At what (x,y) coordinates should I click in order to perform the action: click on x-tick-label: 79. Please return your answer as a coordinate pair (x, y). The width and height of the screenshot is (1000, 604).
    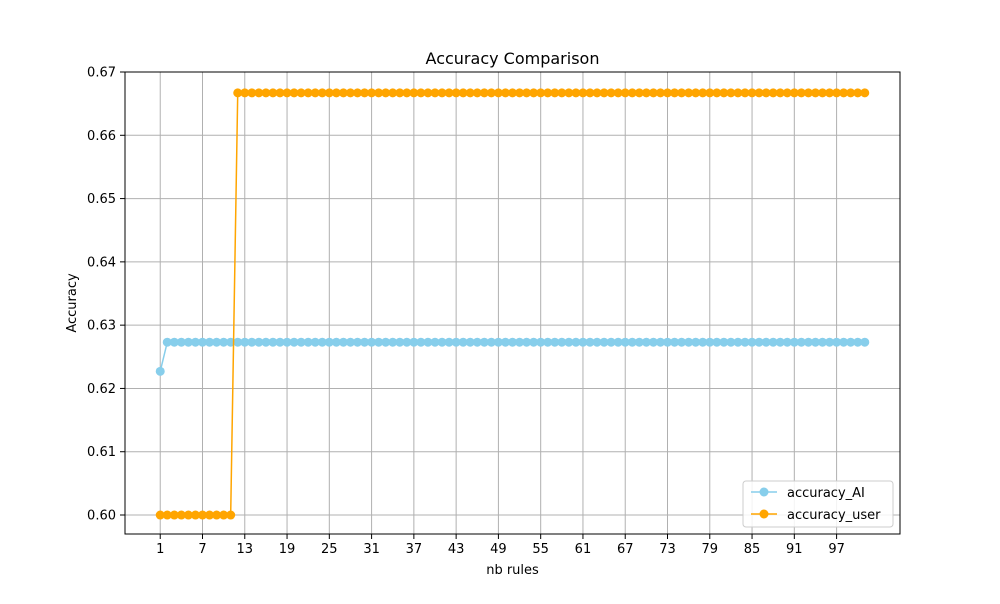
    Looking at the image, I should click on (709, 549).